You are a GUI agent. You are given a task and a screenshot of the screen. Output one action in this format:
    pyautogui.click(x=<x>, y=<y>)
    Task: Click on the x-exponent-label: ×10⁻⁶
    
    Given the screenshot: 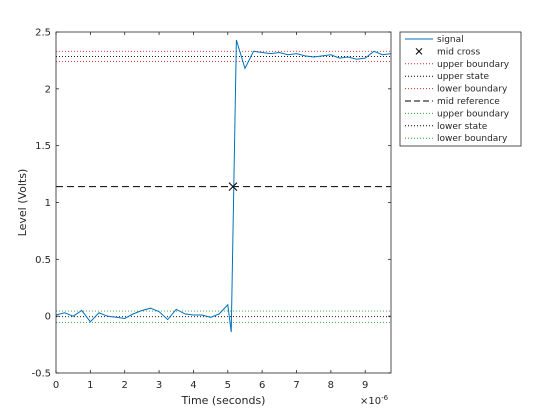 What is the action you would take?
    pyautogui.click(x=374, y=400)
    